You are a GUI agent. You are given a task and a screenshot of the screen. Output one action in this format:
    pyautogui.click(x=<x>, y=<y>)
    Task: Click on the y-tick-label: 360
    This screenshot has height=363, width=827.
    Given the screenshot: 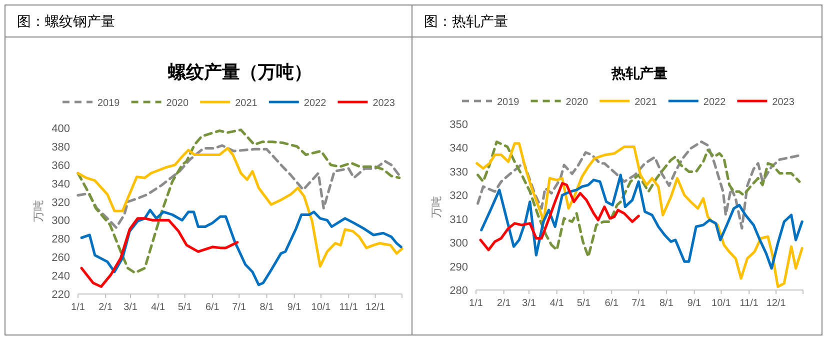 What is the action you would take?
    pyautogui.click(x=61, y=166)
    